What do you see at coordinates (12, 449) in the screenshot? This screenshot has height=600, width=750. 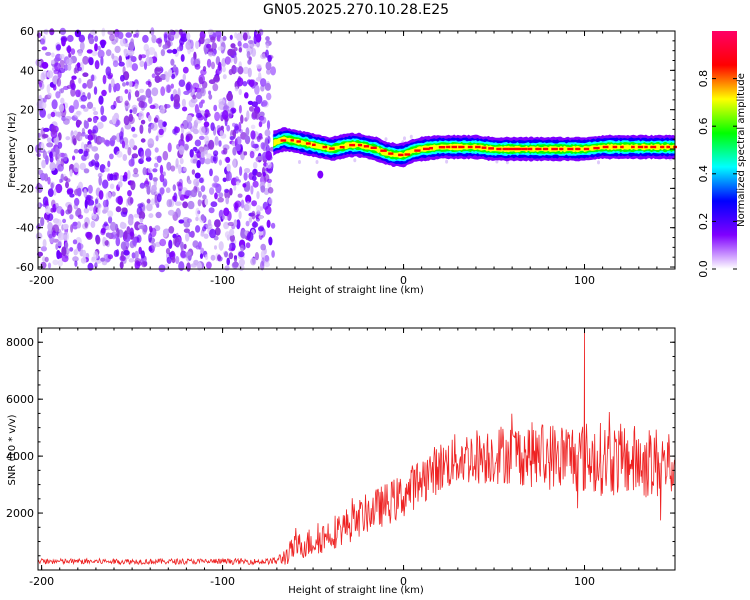 I see `snr-y-label: SNR (10 * v/v)` at bounding box center [12, 449].